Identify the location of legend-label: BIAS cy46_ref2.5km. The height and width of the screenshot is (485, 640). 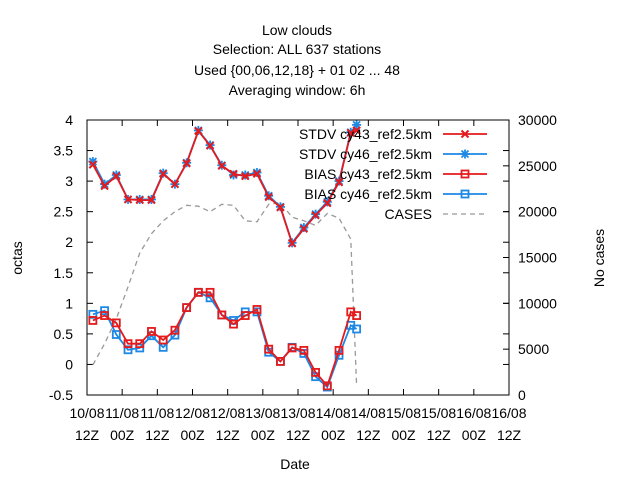
(368, 194).